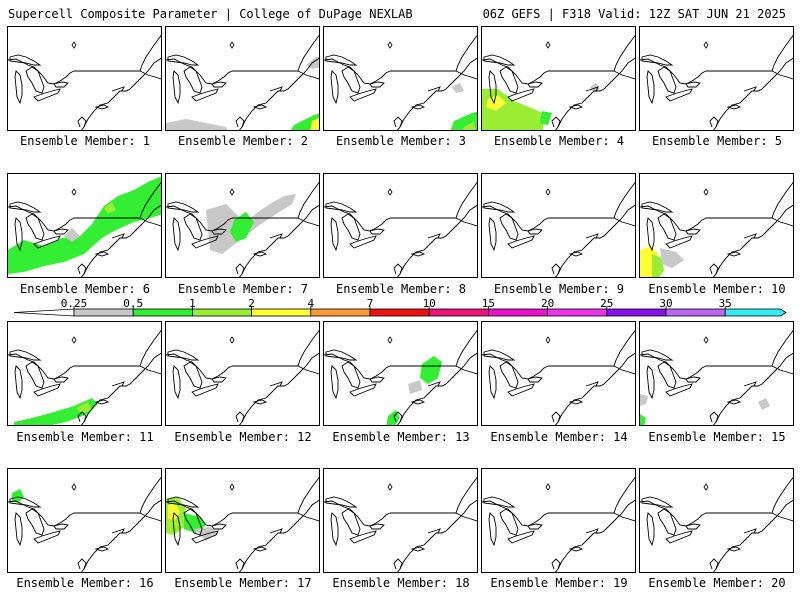  Describe the element at coordinates (251, 303) in the screenshot. I see `colorbar-tick-label: 2` at that location.